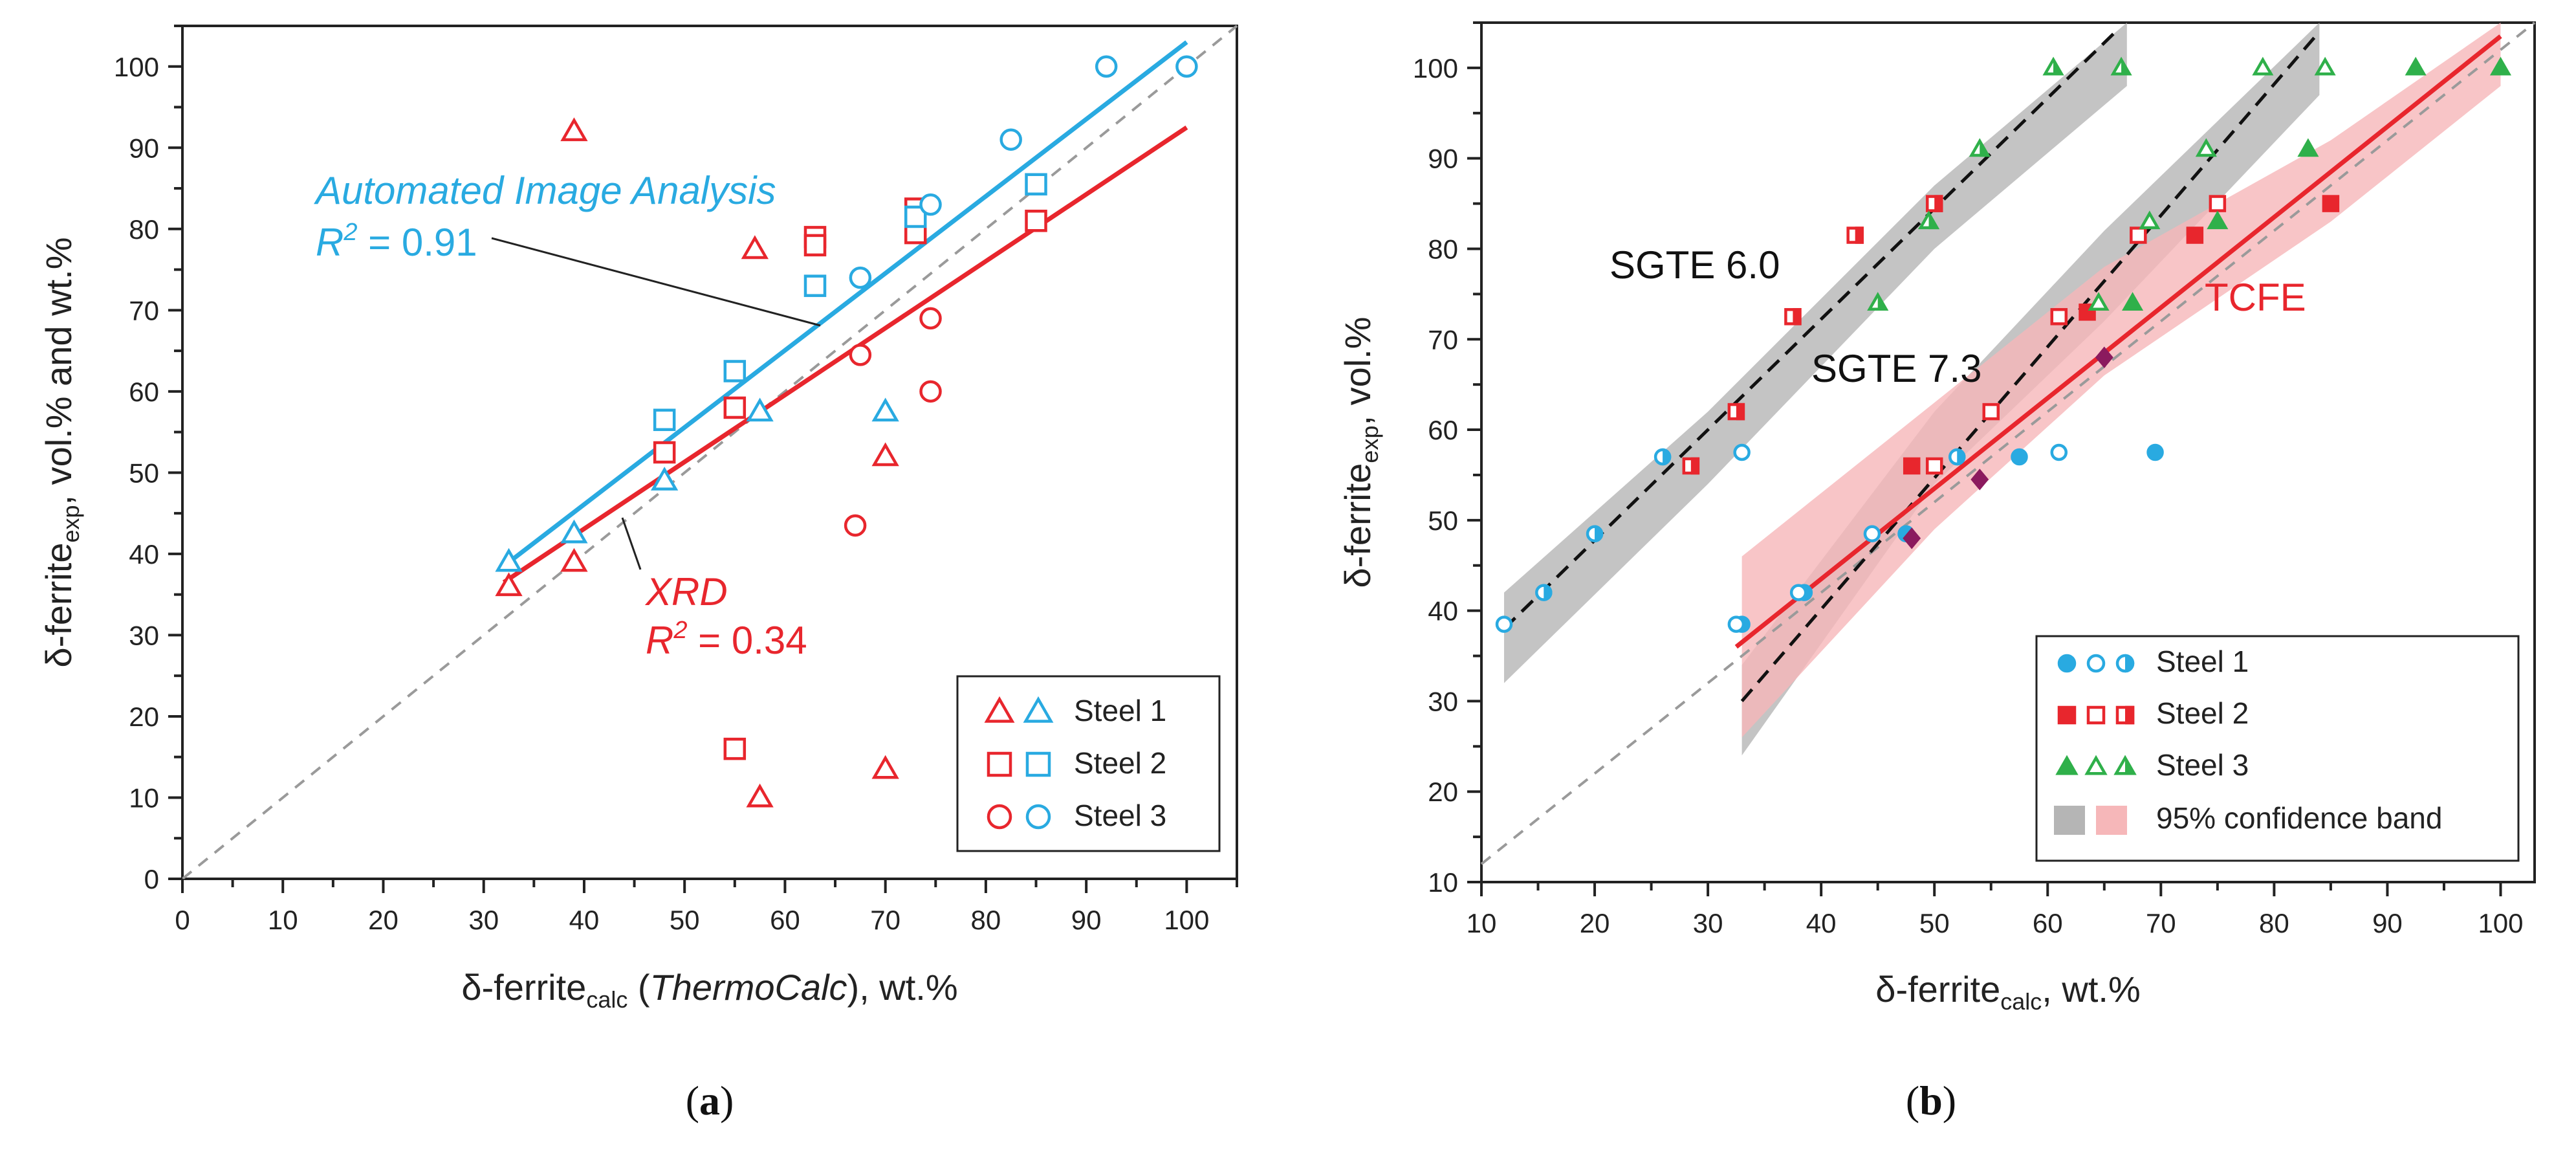 The height and width of the screenshot is (1150, 2576). What do you see at coordinates (1086, 920) in the screenshot?
I see `chart-a-x-tick-label-90: 90` at bounding box center [1086, 920].